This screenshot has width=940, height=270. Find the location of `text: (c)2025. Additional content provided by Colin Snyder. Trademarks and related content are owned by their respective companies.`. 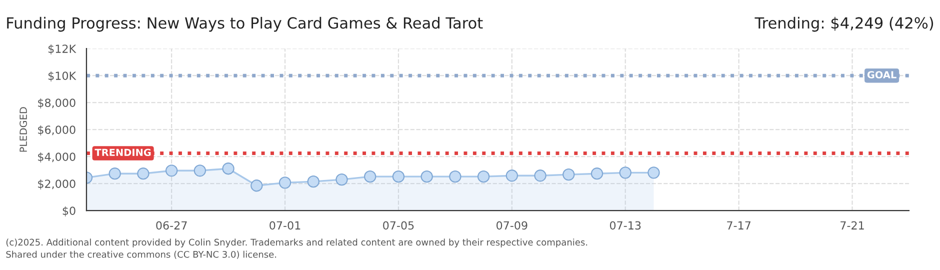

text: (c)2025. Additional content provided by Colin Snyder. Trademarks and related content are owned by their respective companies. is located at coordinates (297, 243).